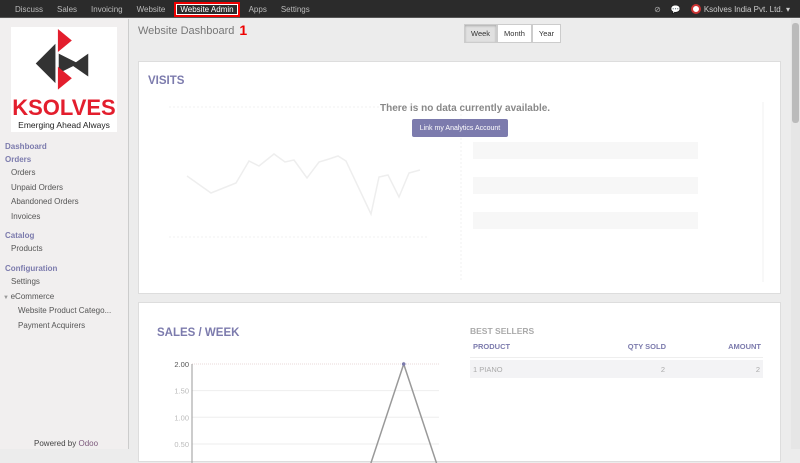  I want to click on period-switch: Week Month Year, so click(513, 33).